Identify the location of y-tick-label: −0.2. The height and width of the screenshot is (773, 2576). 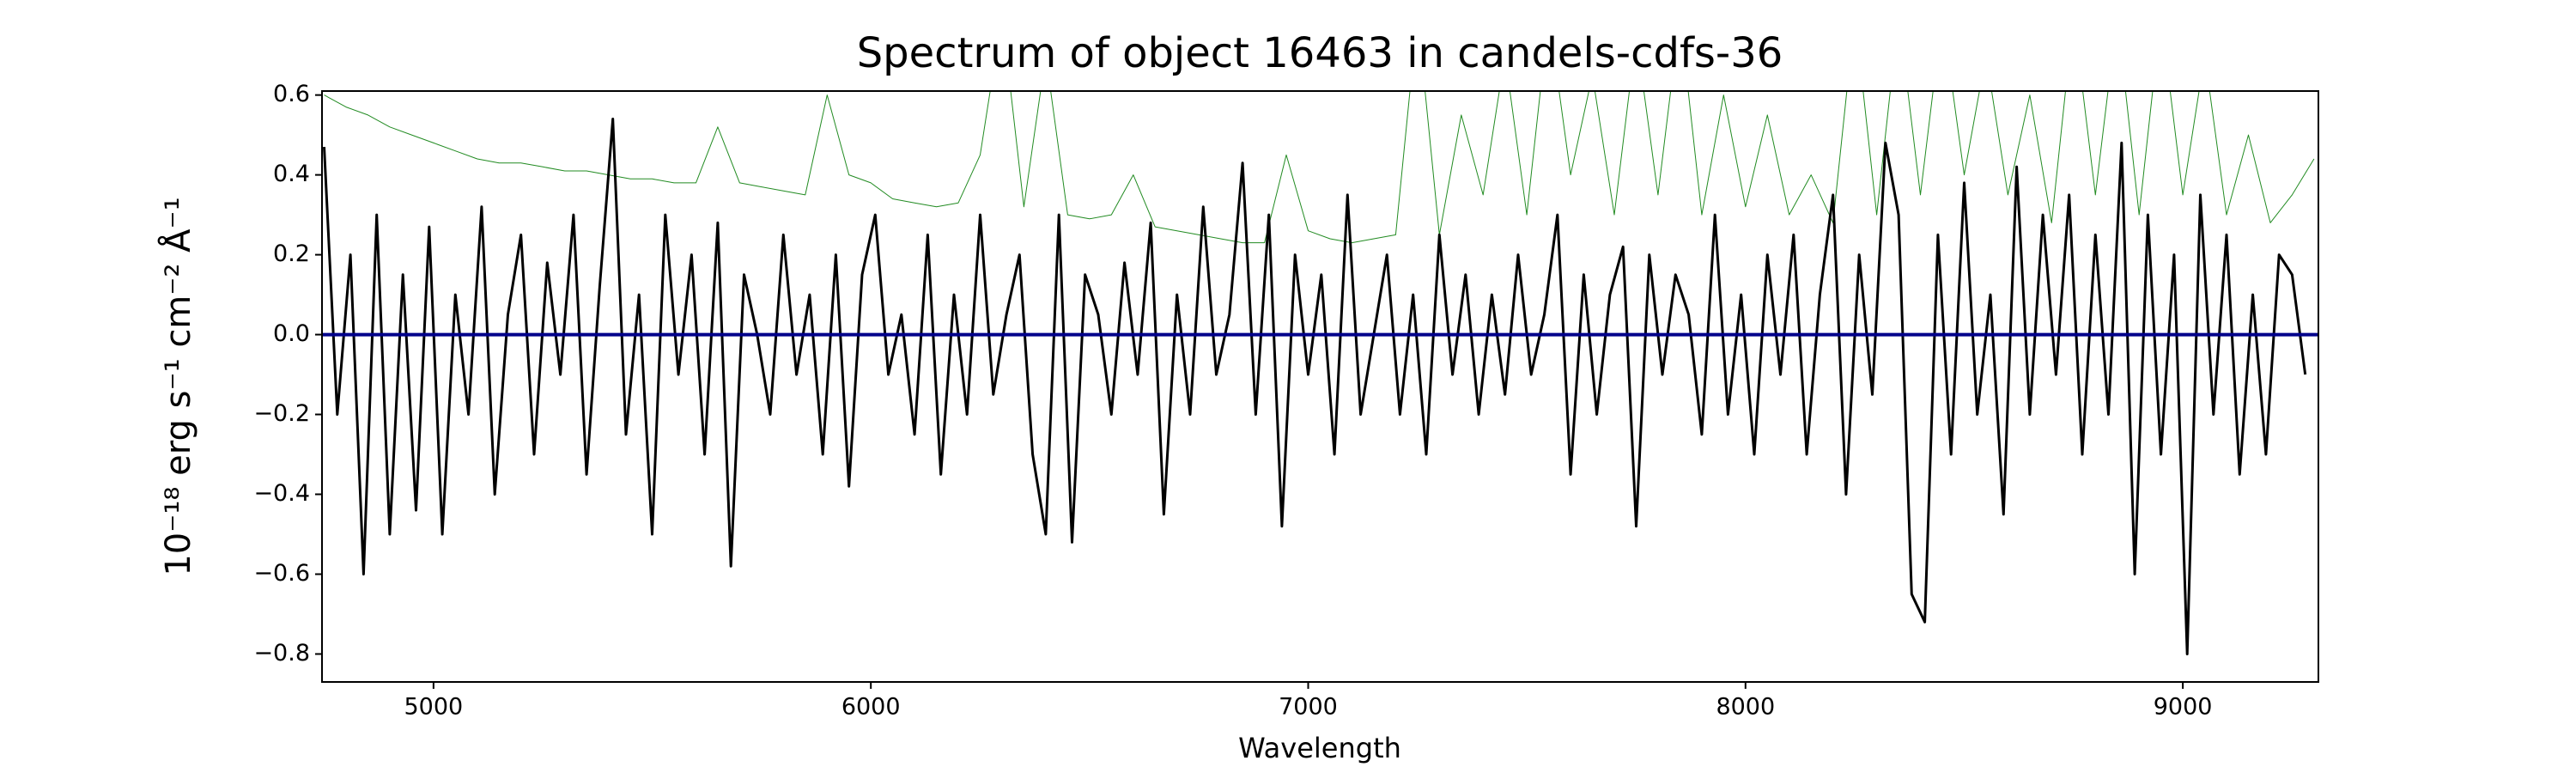
(281, 413).